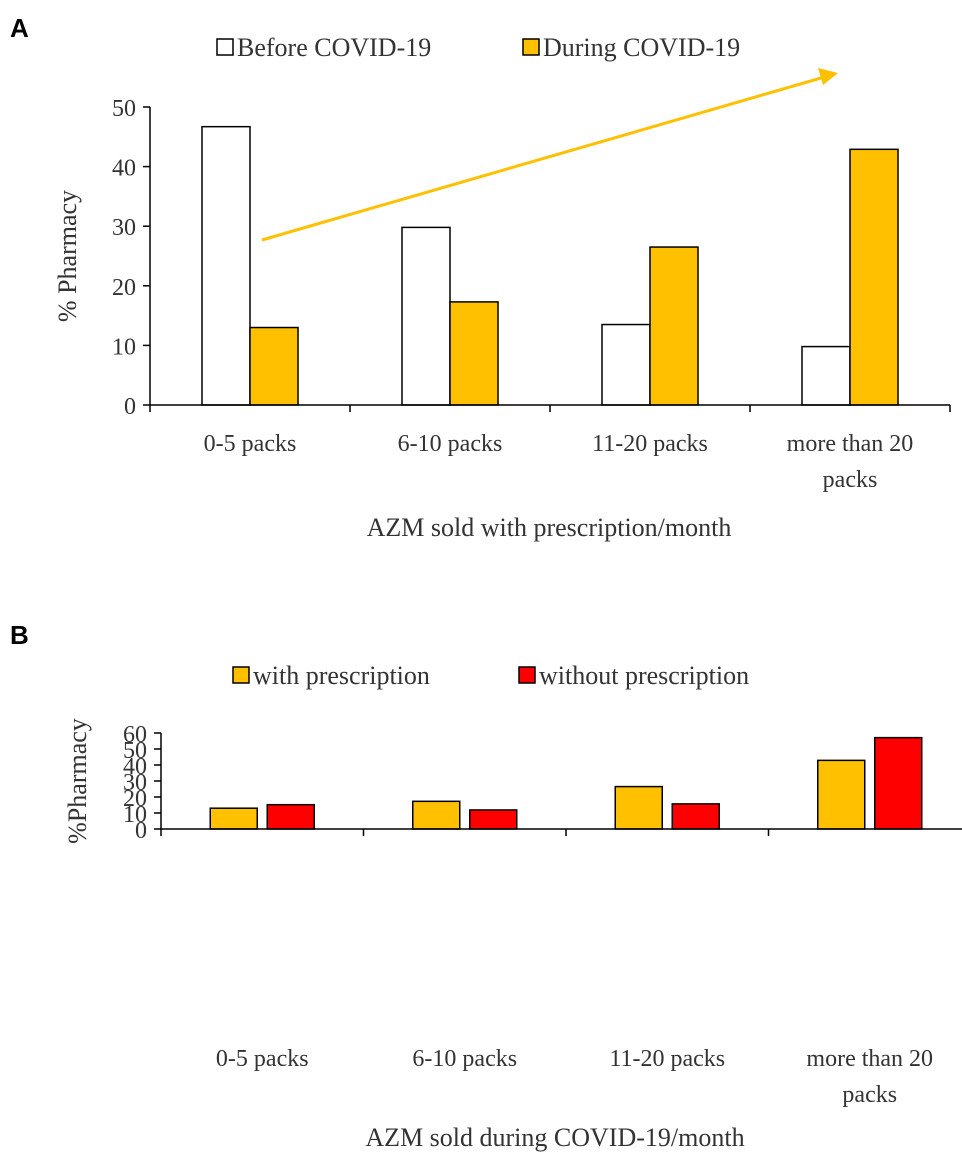 The height and width of the screenshot is (1159, 962). I want to click on panel-a-ylabel: % Pharmacy, so click(67, 256).